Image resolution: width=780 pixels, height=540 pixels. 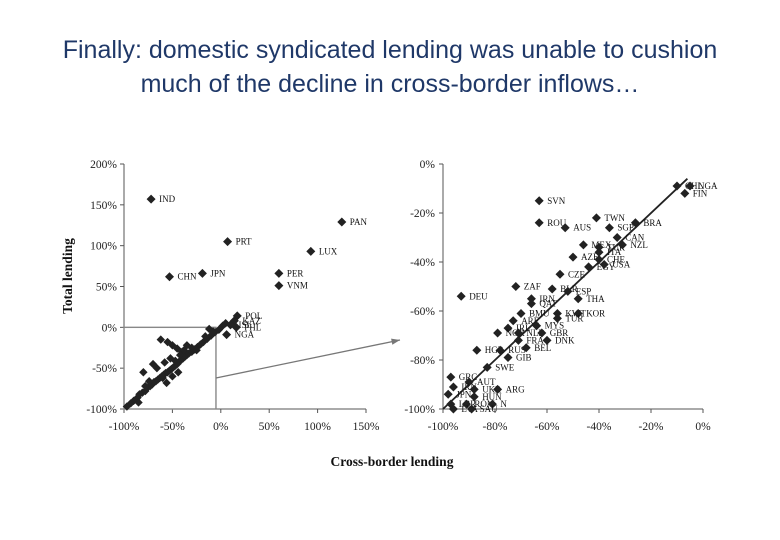 I want to click on right-point-label: NLD, so click(x=535, y=333).